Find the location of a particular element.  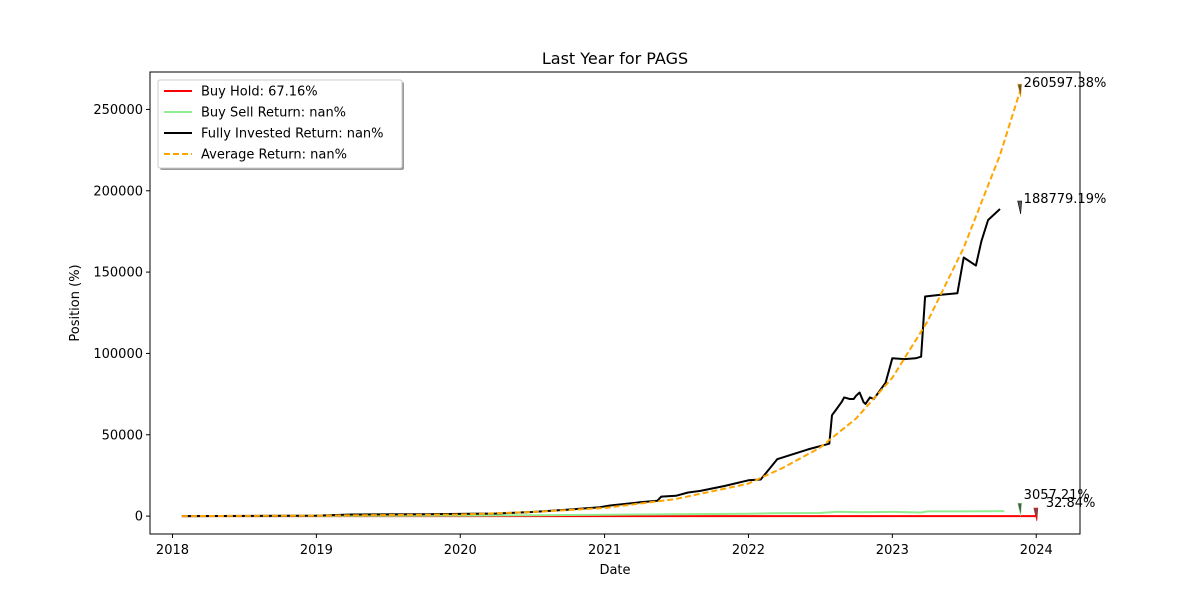

x-axis: 2018 2019 2020 2021 2022 2023 2024 is located at coordinates (604, 546).